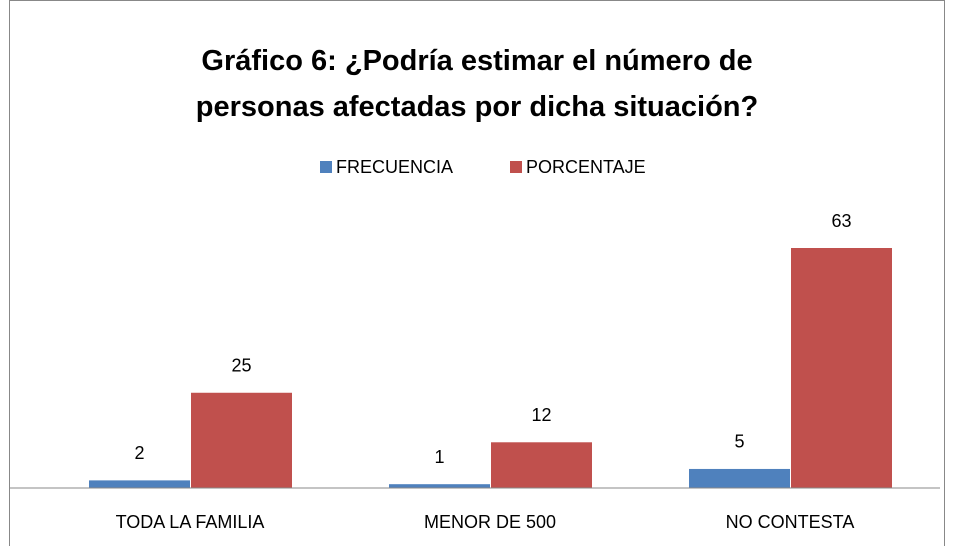  I want to click on data-label: 25, so click(241, 366).